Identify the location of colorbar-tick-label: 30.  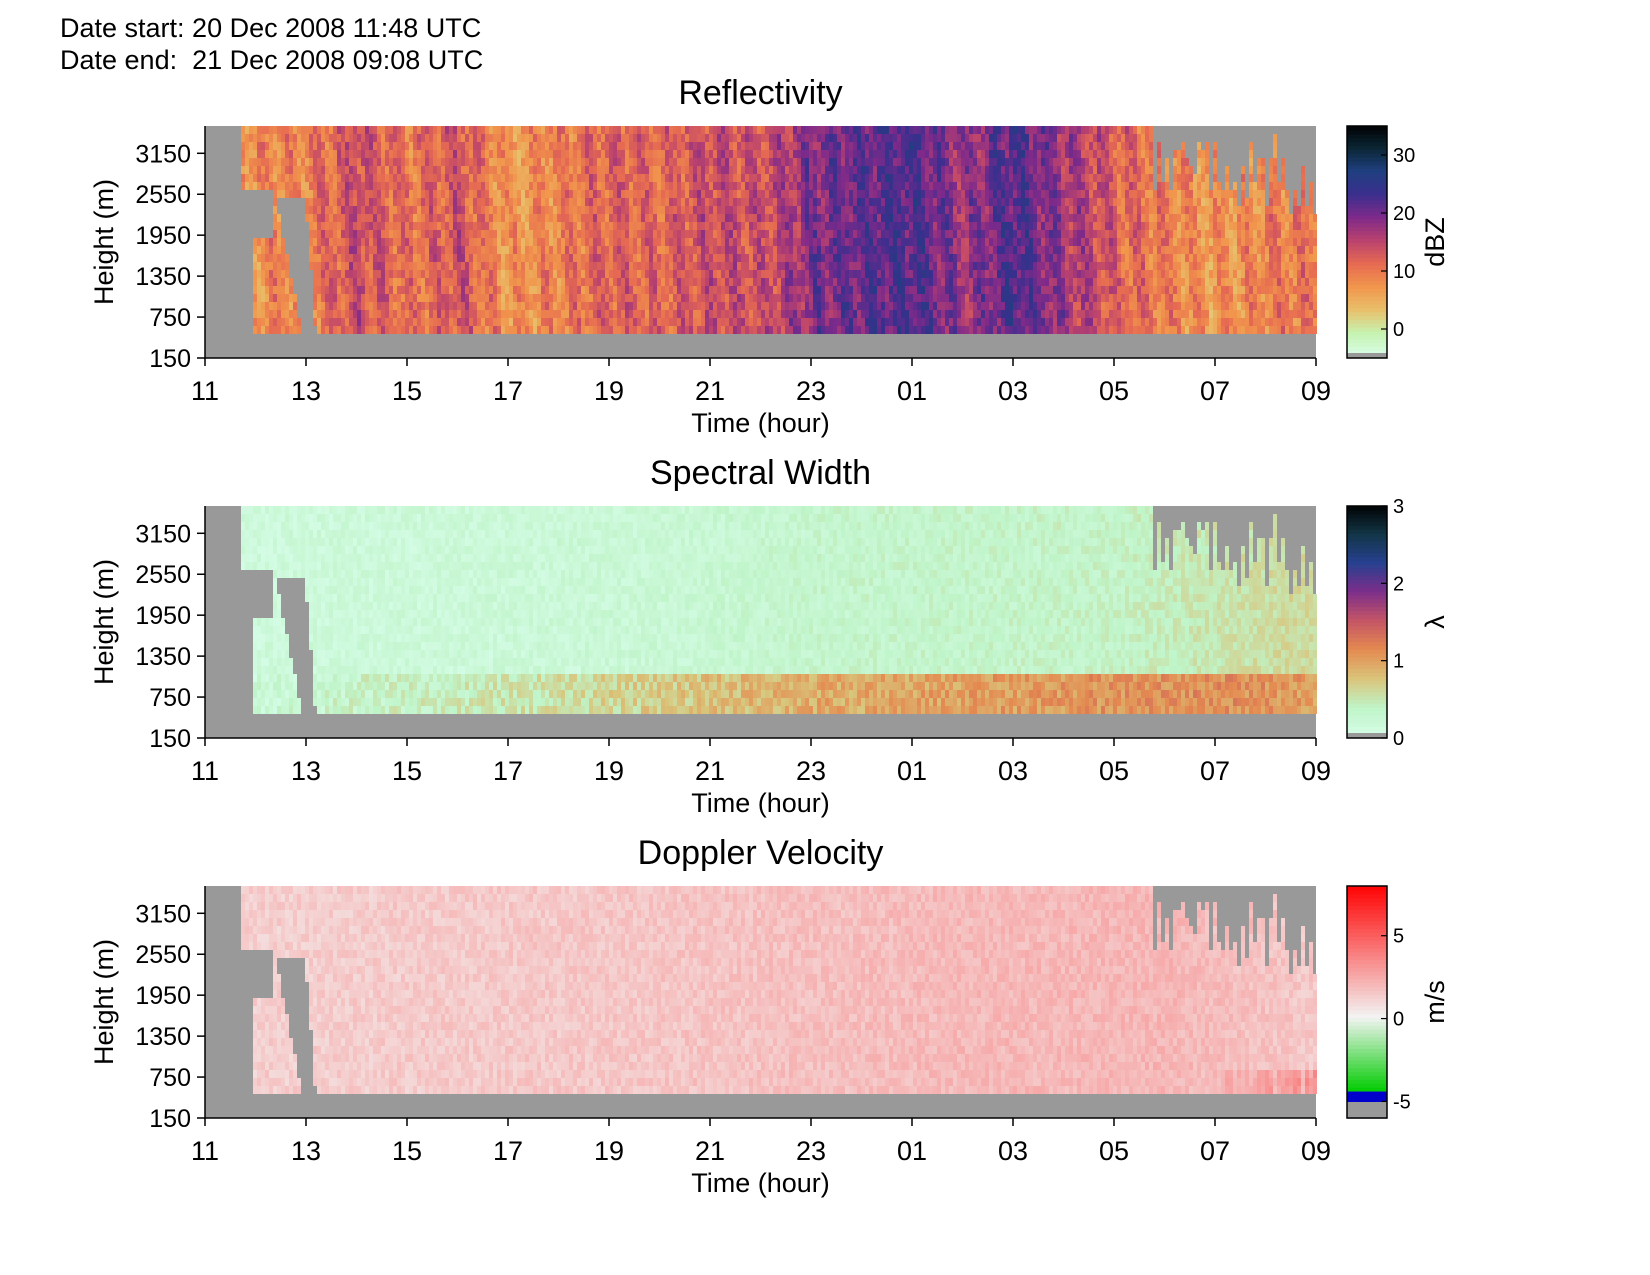
(1404, 156).